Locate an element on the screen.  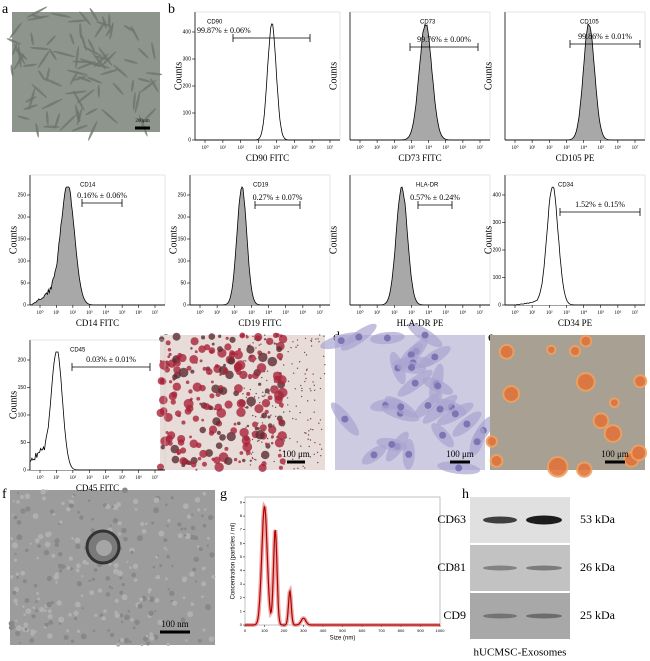
x-axis-label: CD14 FITC is located at coordinates (97, 323).